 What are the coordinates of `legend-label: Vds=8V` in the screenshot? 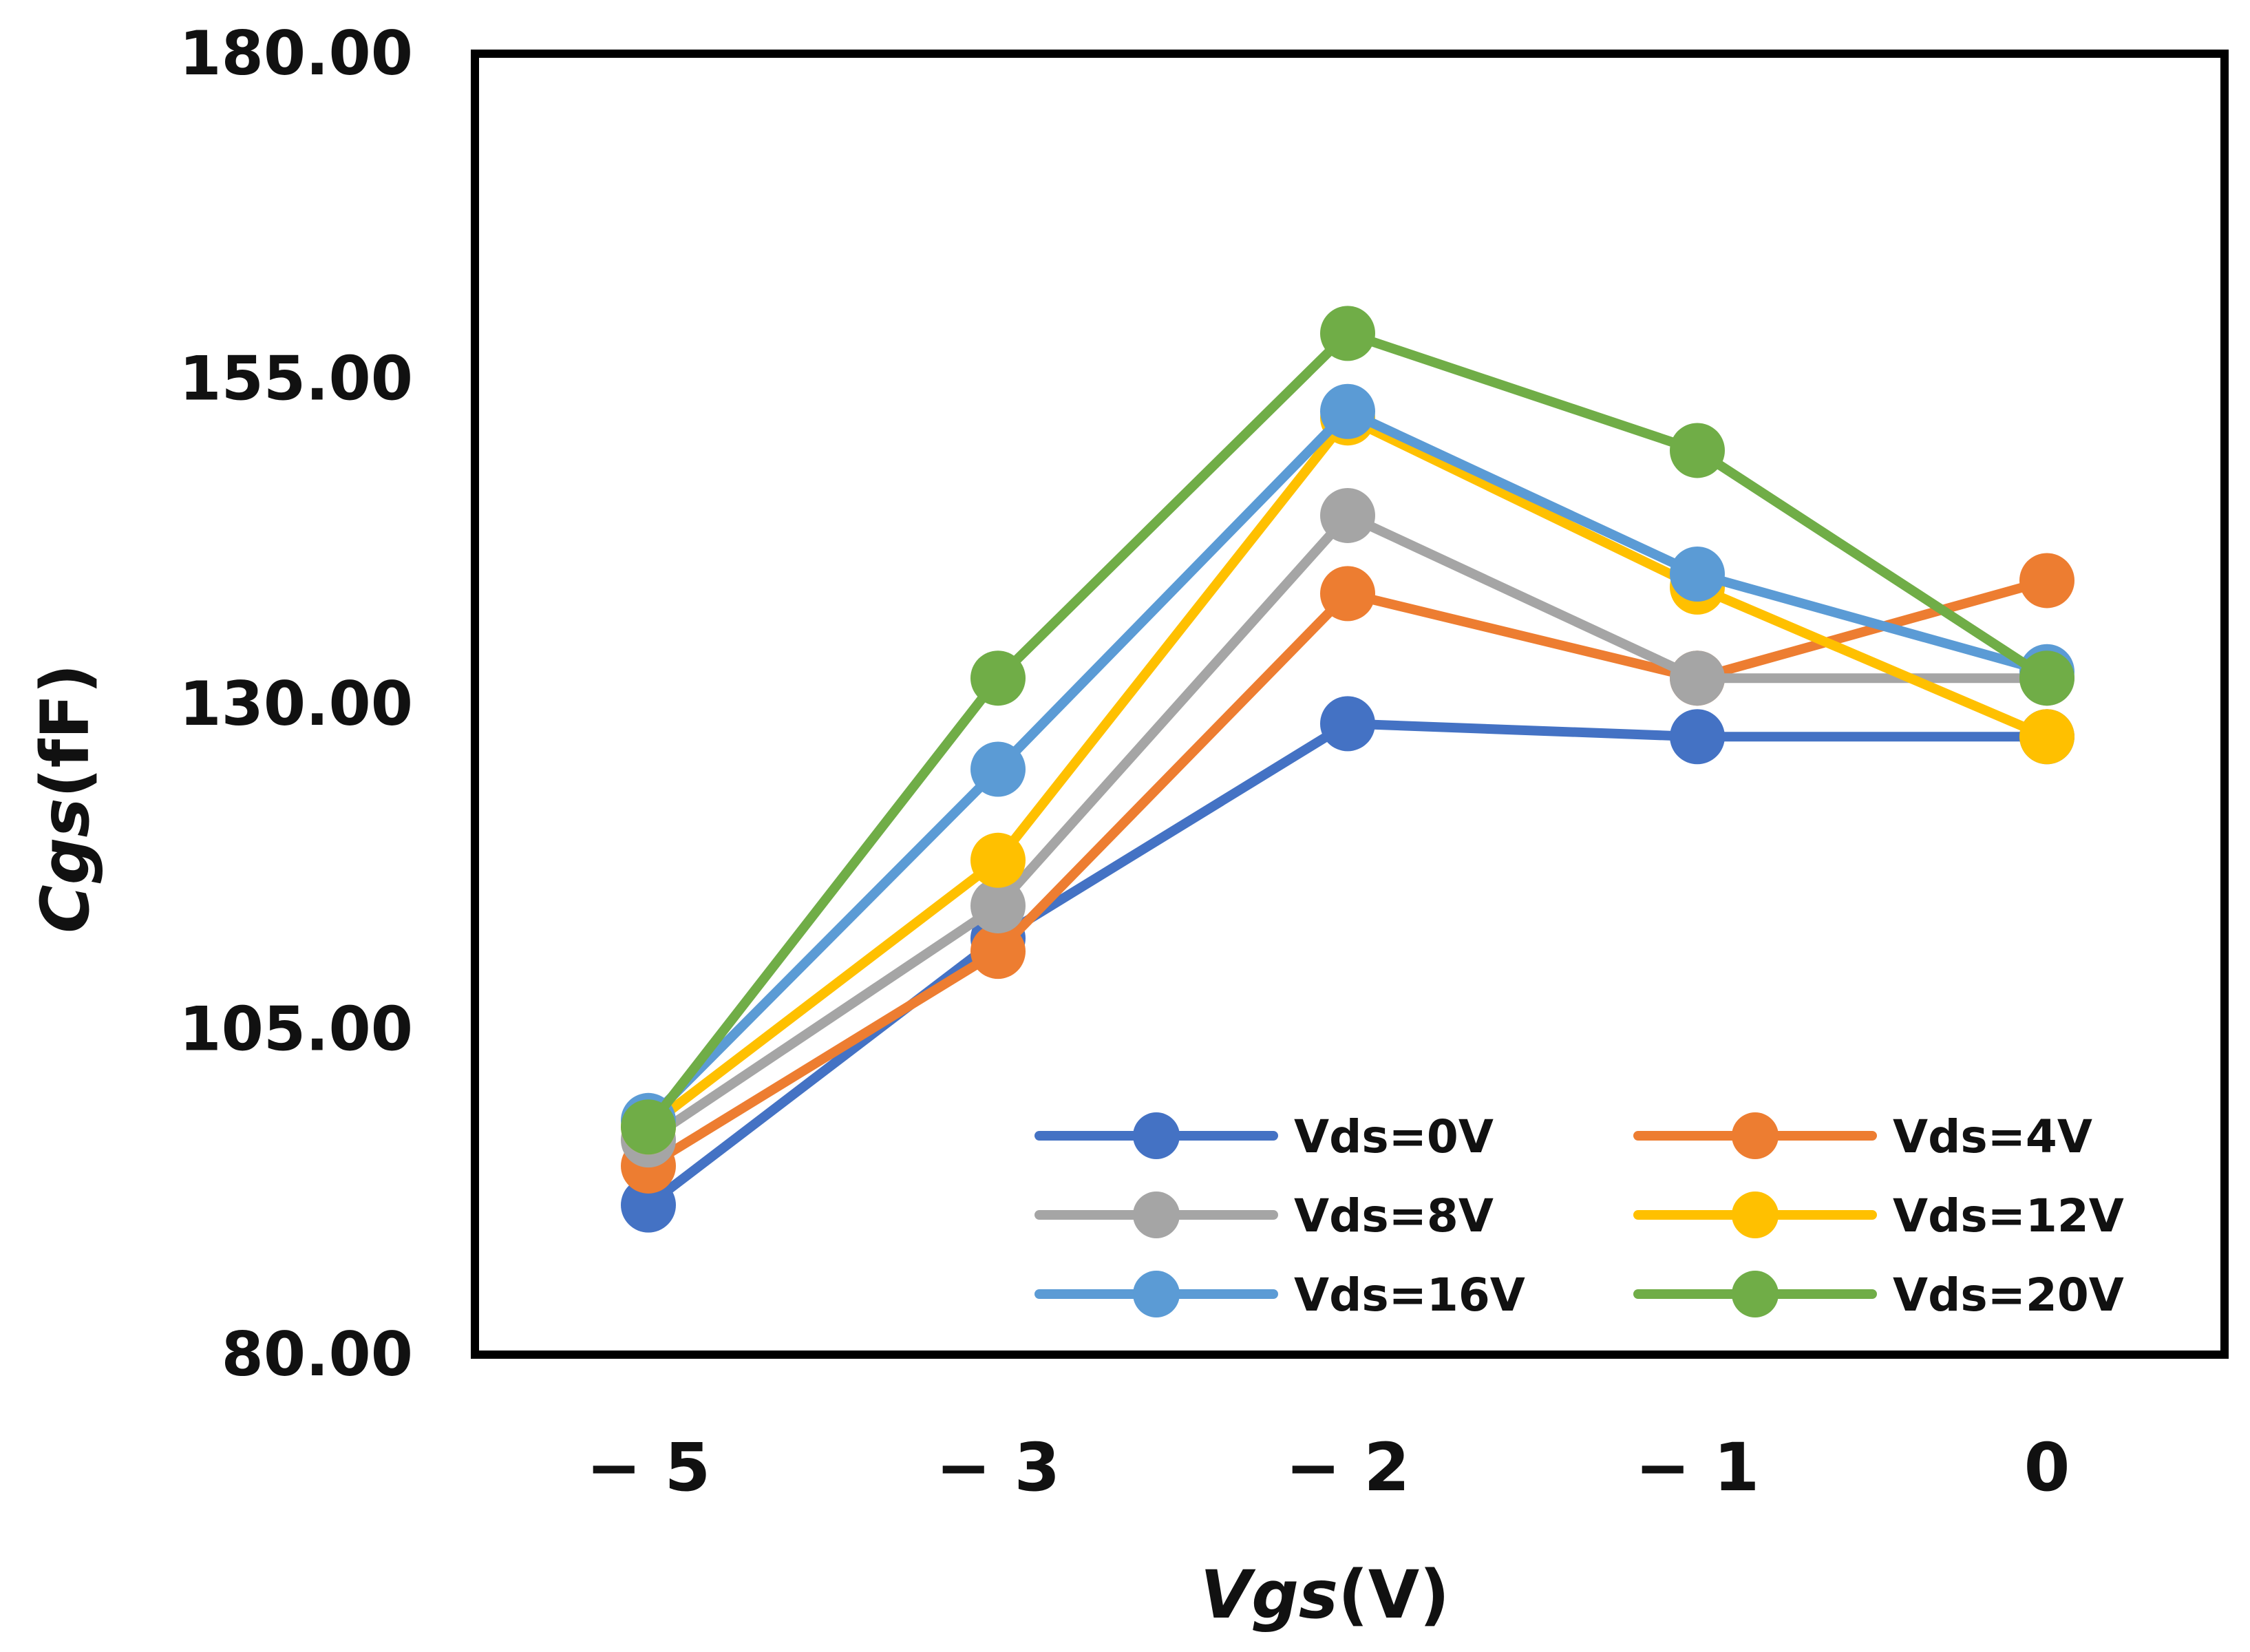 It's located at (1394, 1215).